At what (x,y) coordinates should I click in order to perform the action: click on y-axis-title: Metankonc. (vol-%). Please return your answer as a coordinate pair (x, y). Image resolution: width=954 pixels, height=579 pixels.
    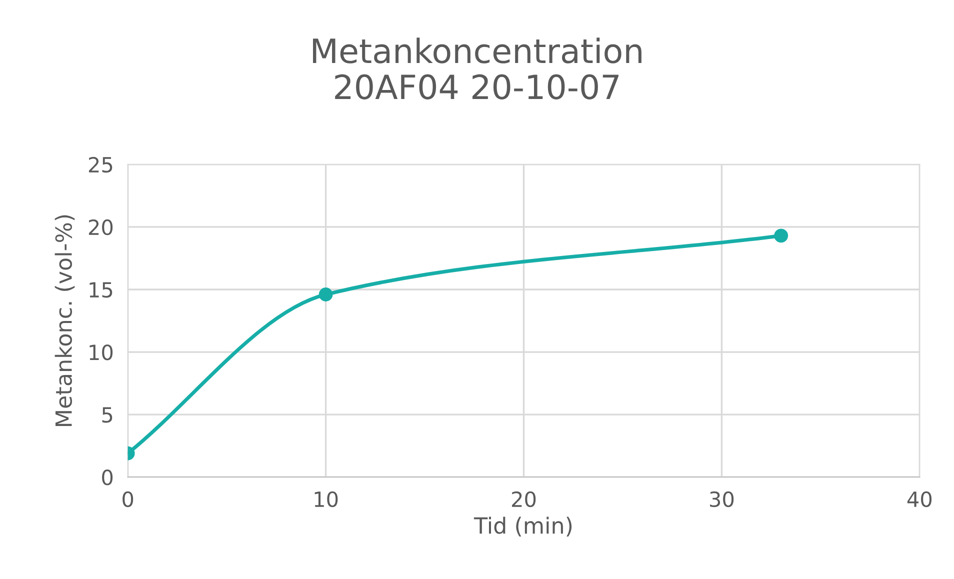
    Looking at the image, I should click on (64, 320).